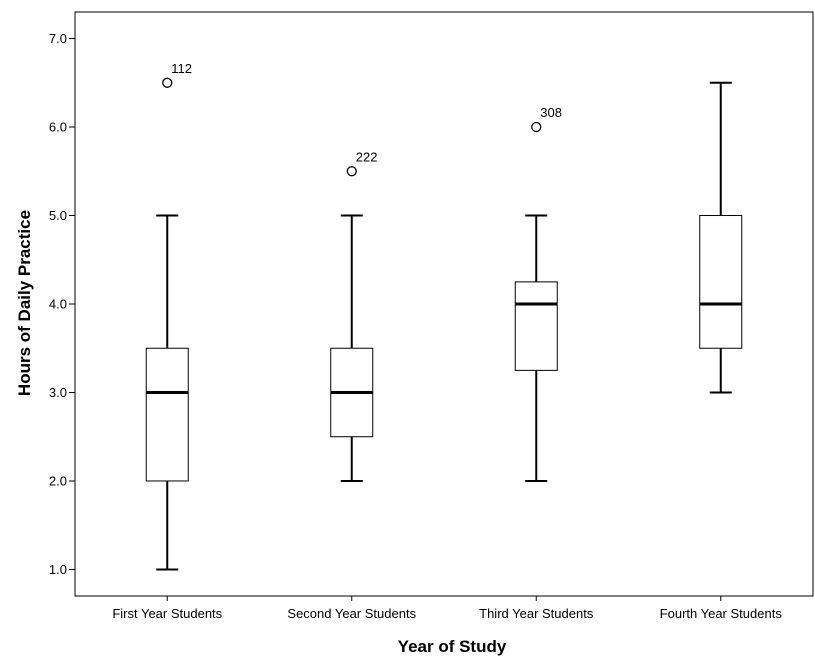 This screenshot has width=815, height=660. Describe the element at coordinates (167, 613) in the screenshot. I see `x-tick-label: First Year Students` at that location.